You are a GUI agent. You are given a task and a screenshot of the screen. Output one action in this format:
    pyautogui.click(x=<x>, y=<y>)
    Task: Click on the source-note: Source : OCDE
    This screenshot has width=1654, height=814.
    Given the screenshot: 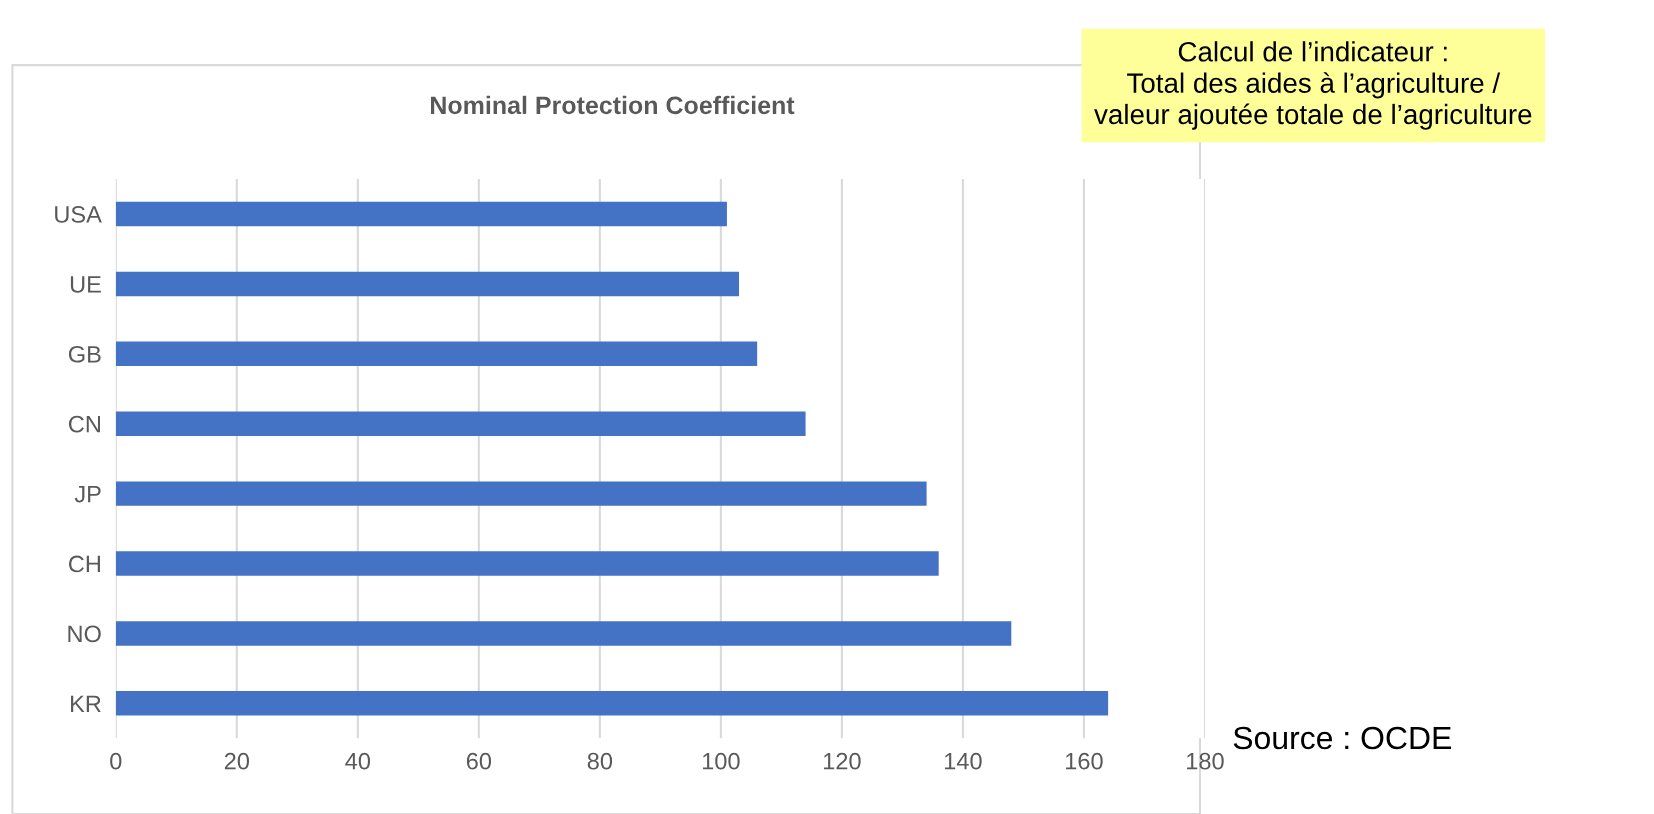 What is the action you would take?
    pyautogui.click(x=1342, y=738)
    